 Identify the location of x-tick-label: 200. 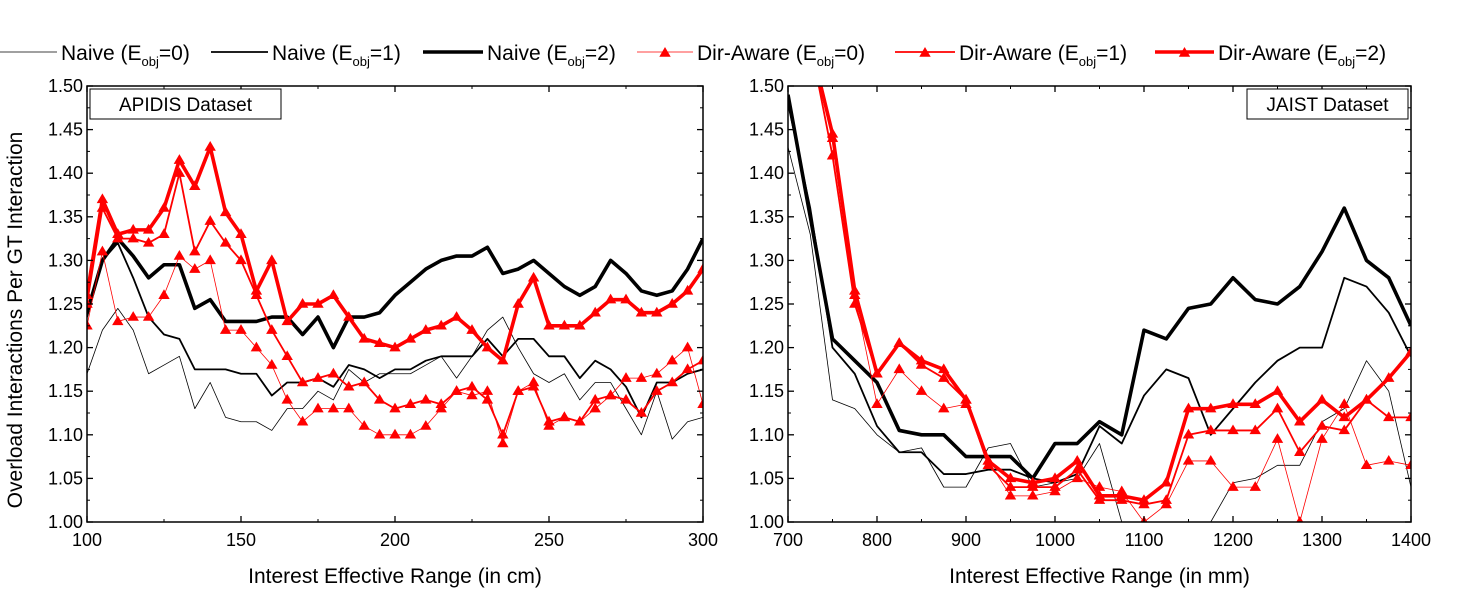
(395, 540).